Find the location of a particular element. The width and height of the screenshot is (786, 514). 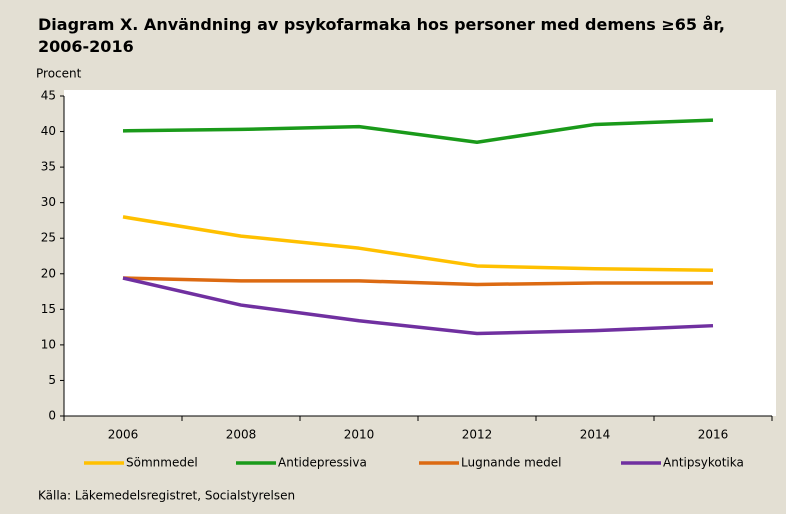

x-tick-label: 2006 is located at coordinates (123, 435).